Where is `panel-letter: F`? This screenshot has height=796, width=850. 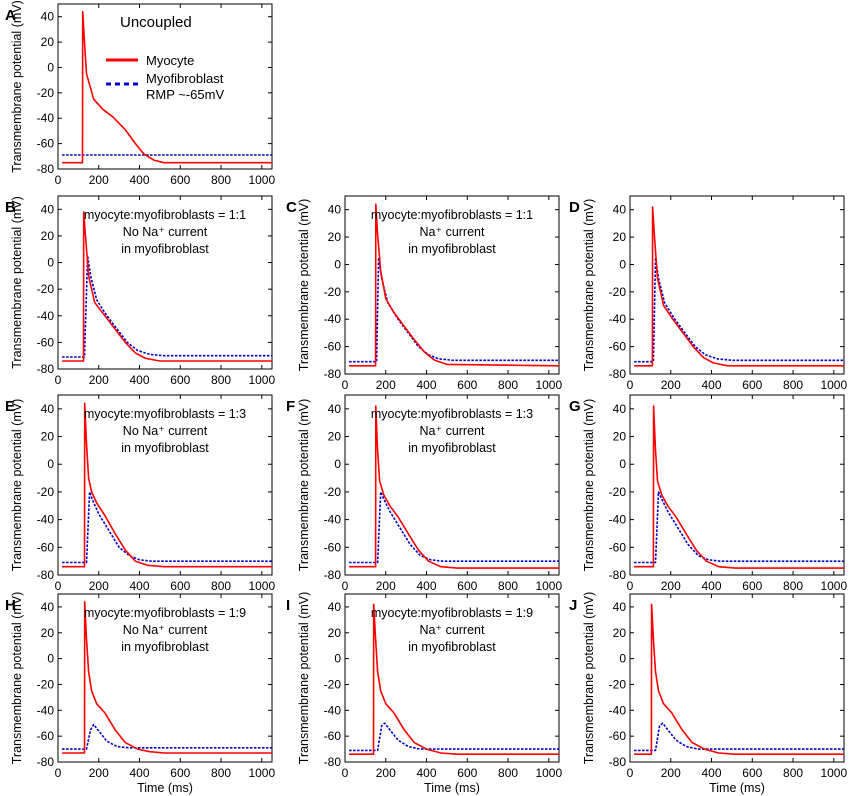 panel-letter: F is located at coordinates (290, 406).